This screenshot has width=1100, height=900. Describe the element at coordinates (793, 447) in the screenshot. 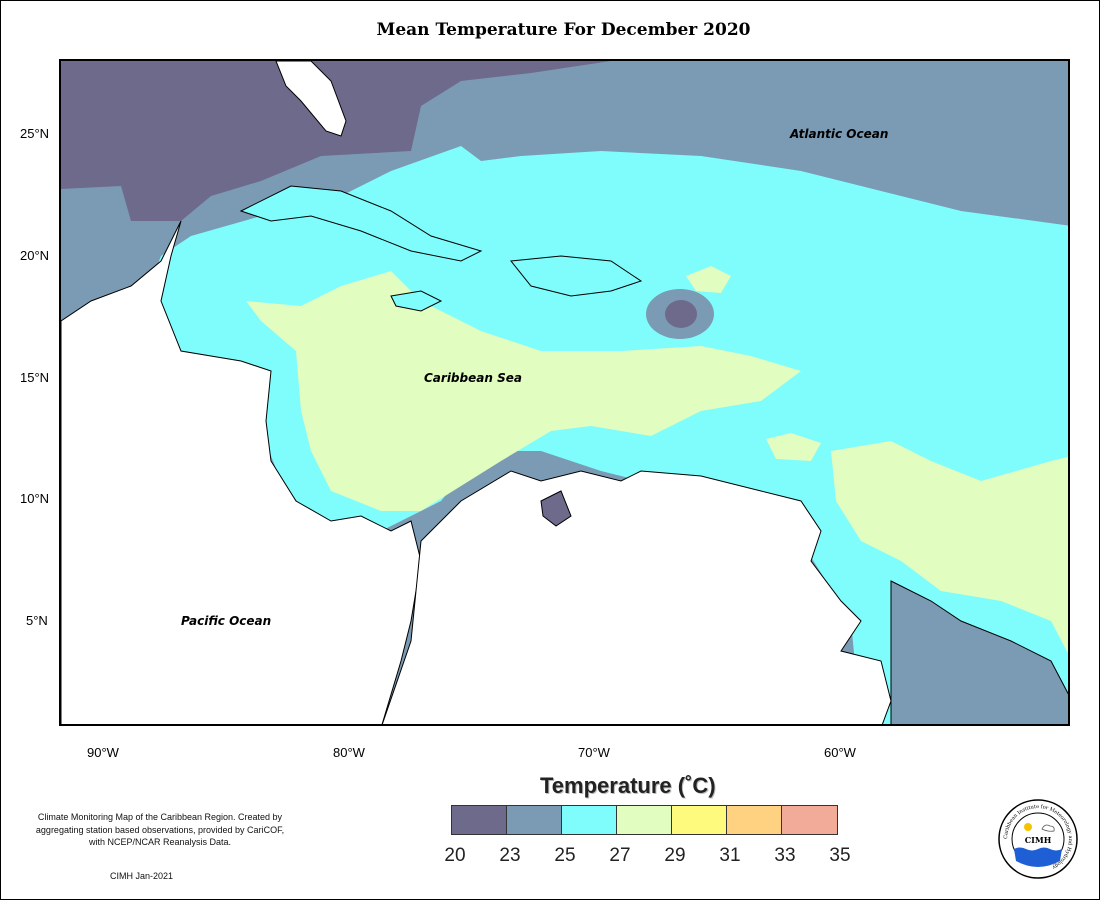

I see `zone-27-29-small` at that location.